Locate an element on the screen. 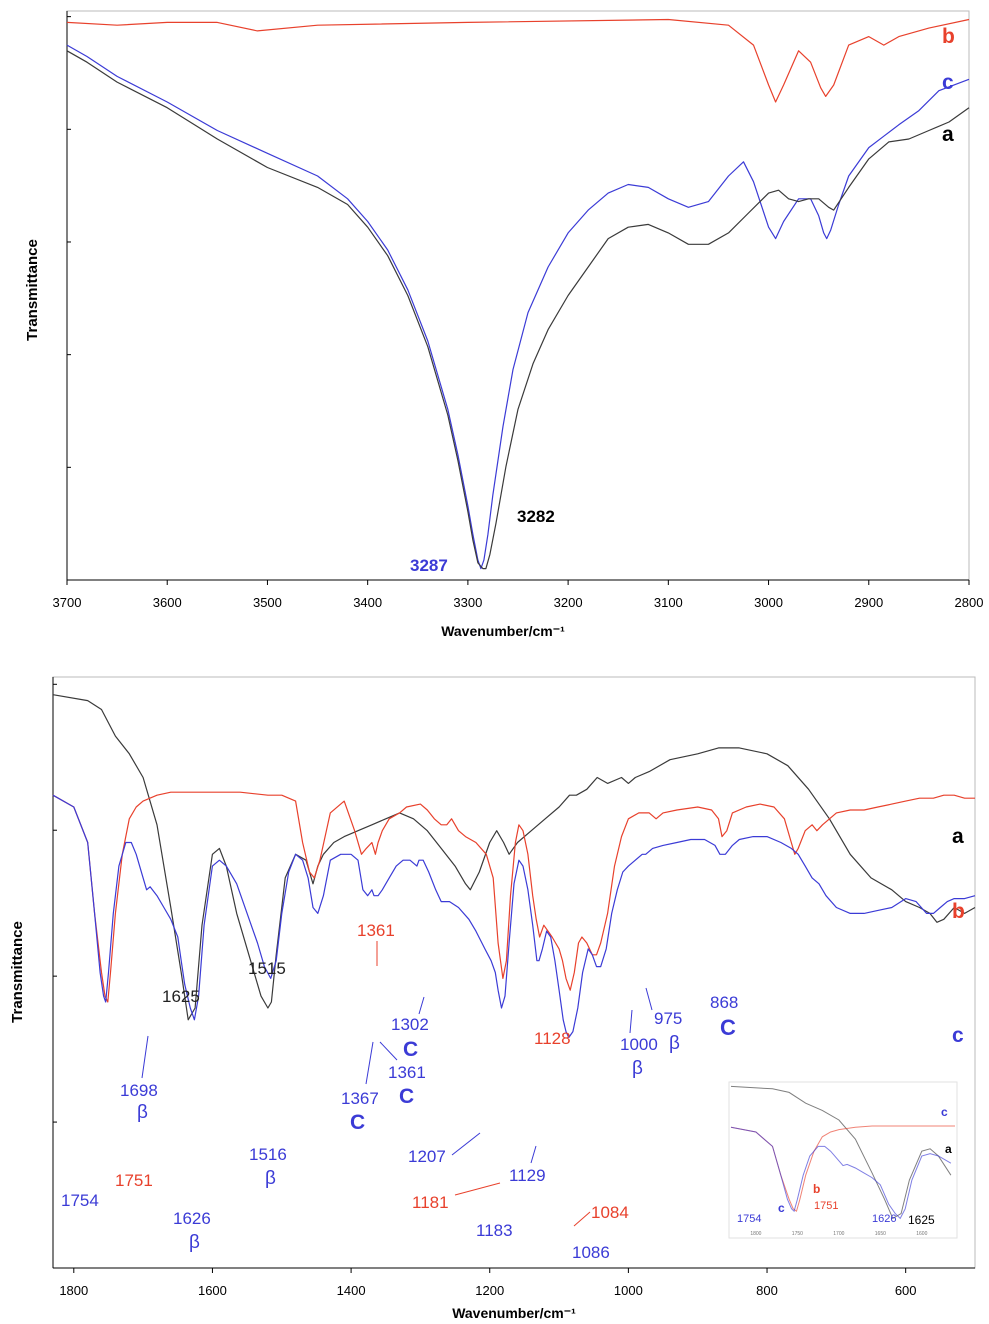  bottom-x-tick-label: 1800 is located at coordinates (73, 1290).